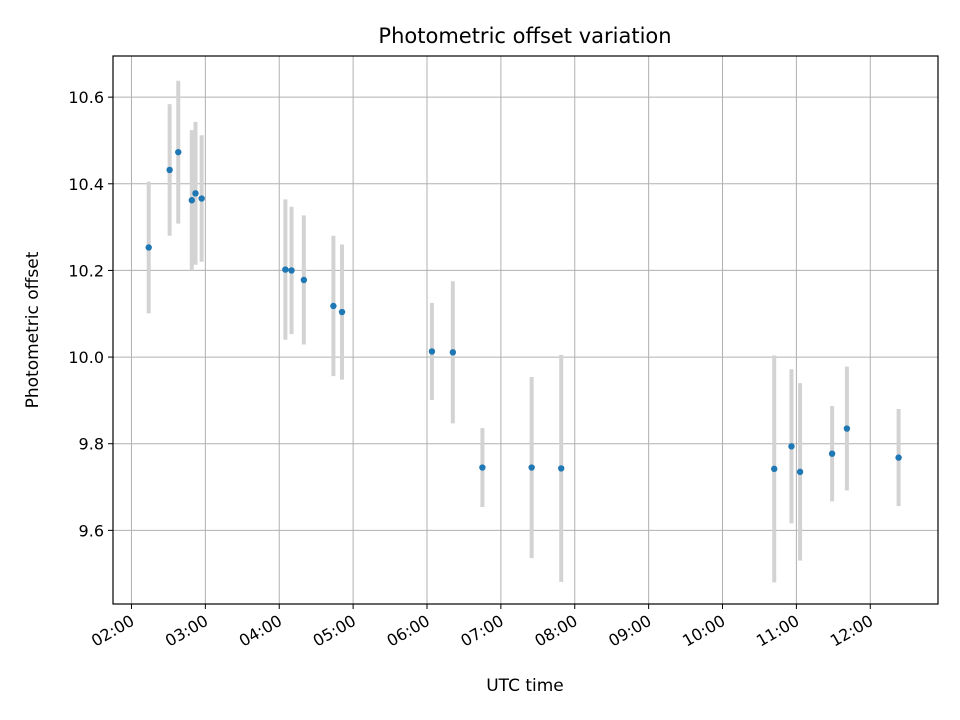 Image resolution: width=960 pixels, height=720 pixels. What do you see at coordinates (90, 314) in the screenshot?
I see `y-axis: 9.6 9.8 10.0 10.2 10.4 10.6` at bounding box center [90, 314].